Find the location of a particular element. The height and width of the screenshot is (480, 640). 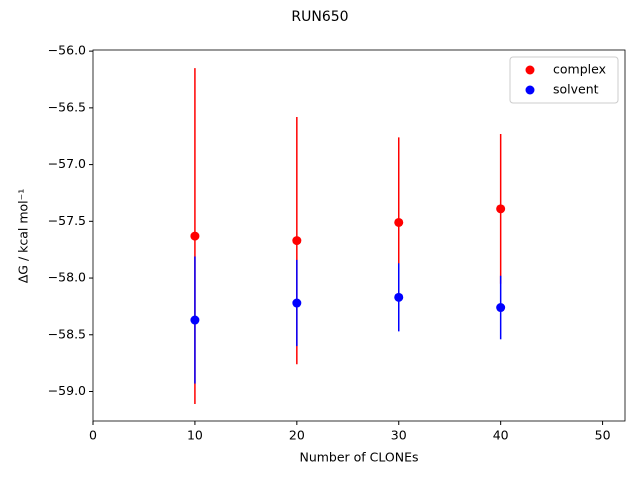

x-axis-label: Number of CLONEs is located at coordinates (358, 457).